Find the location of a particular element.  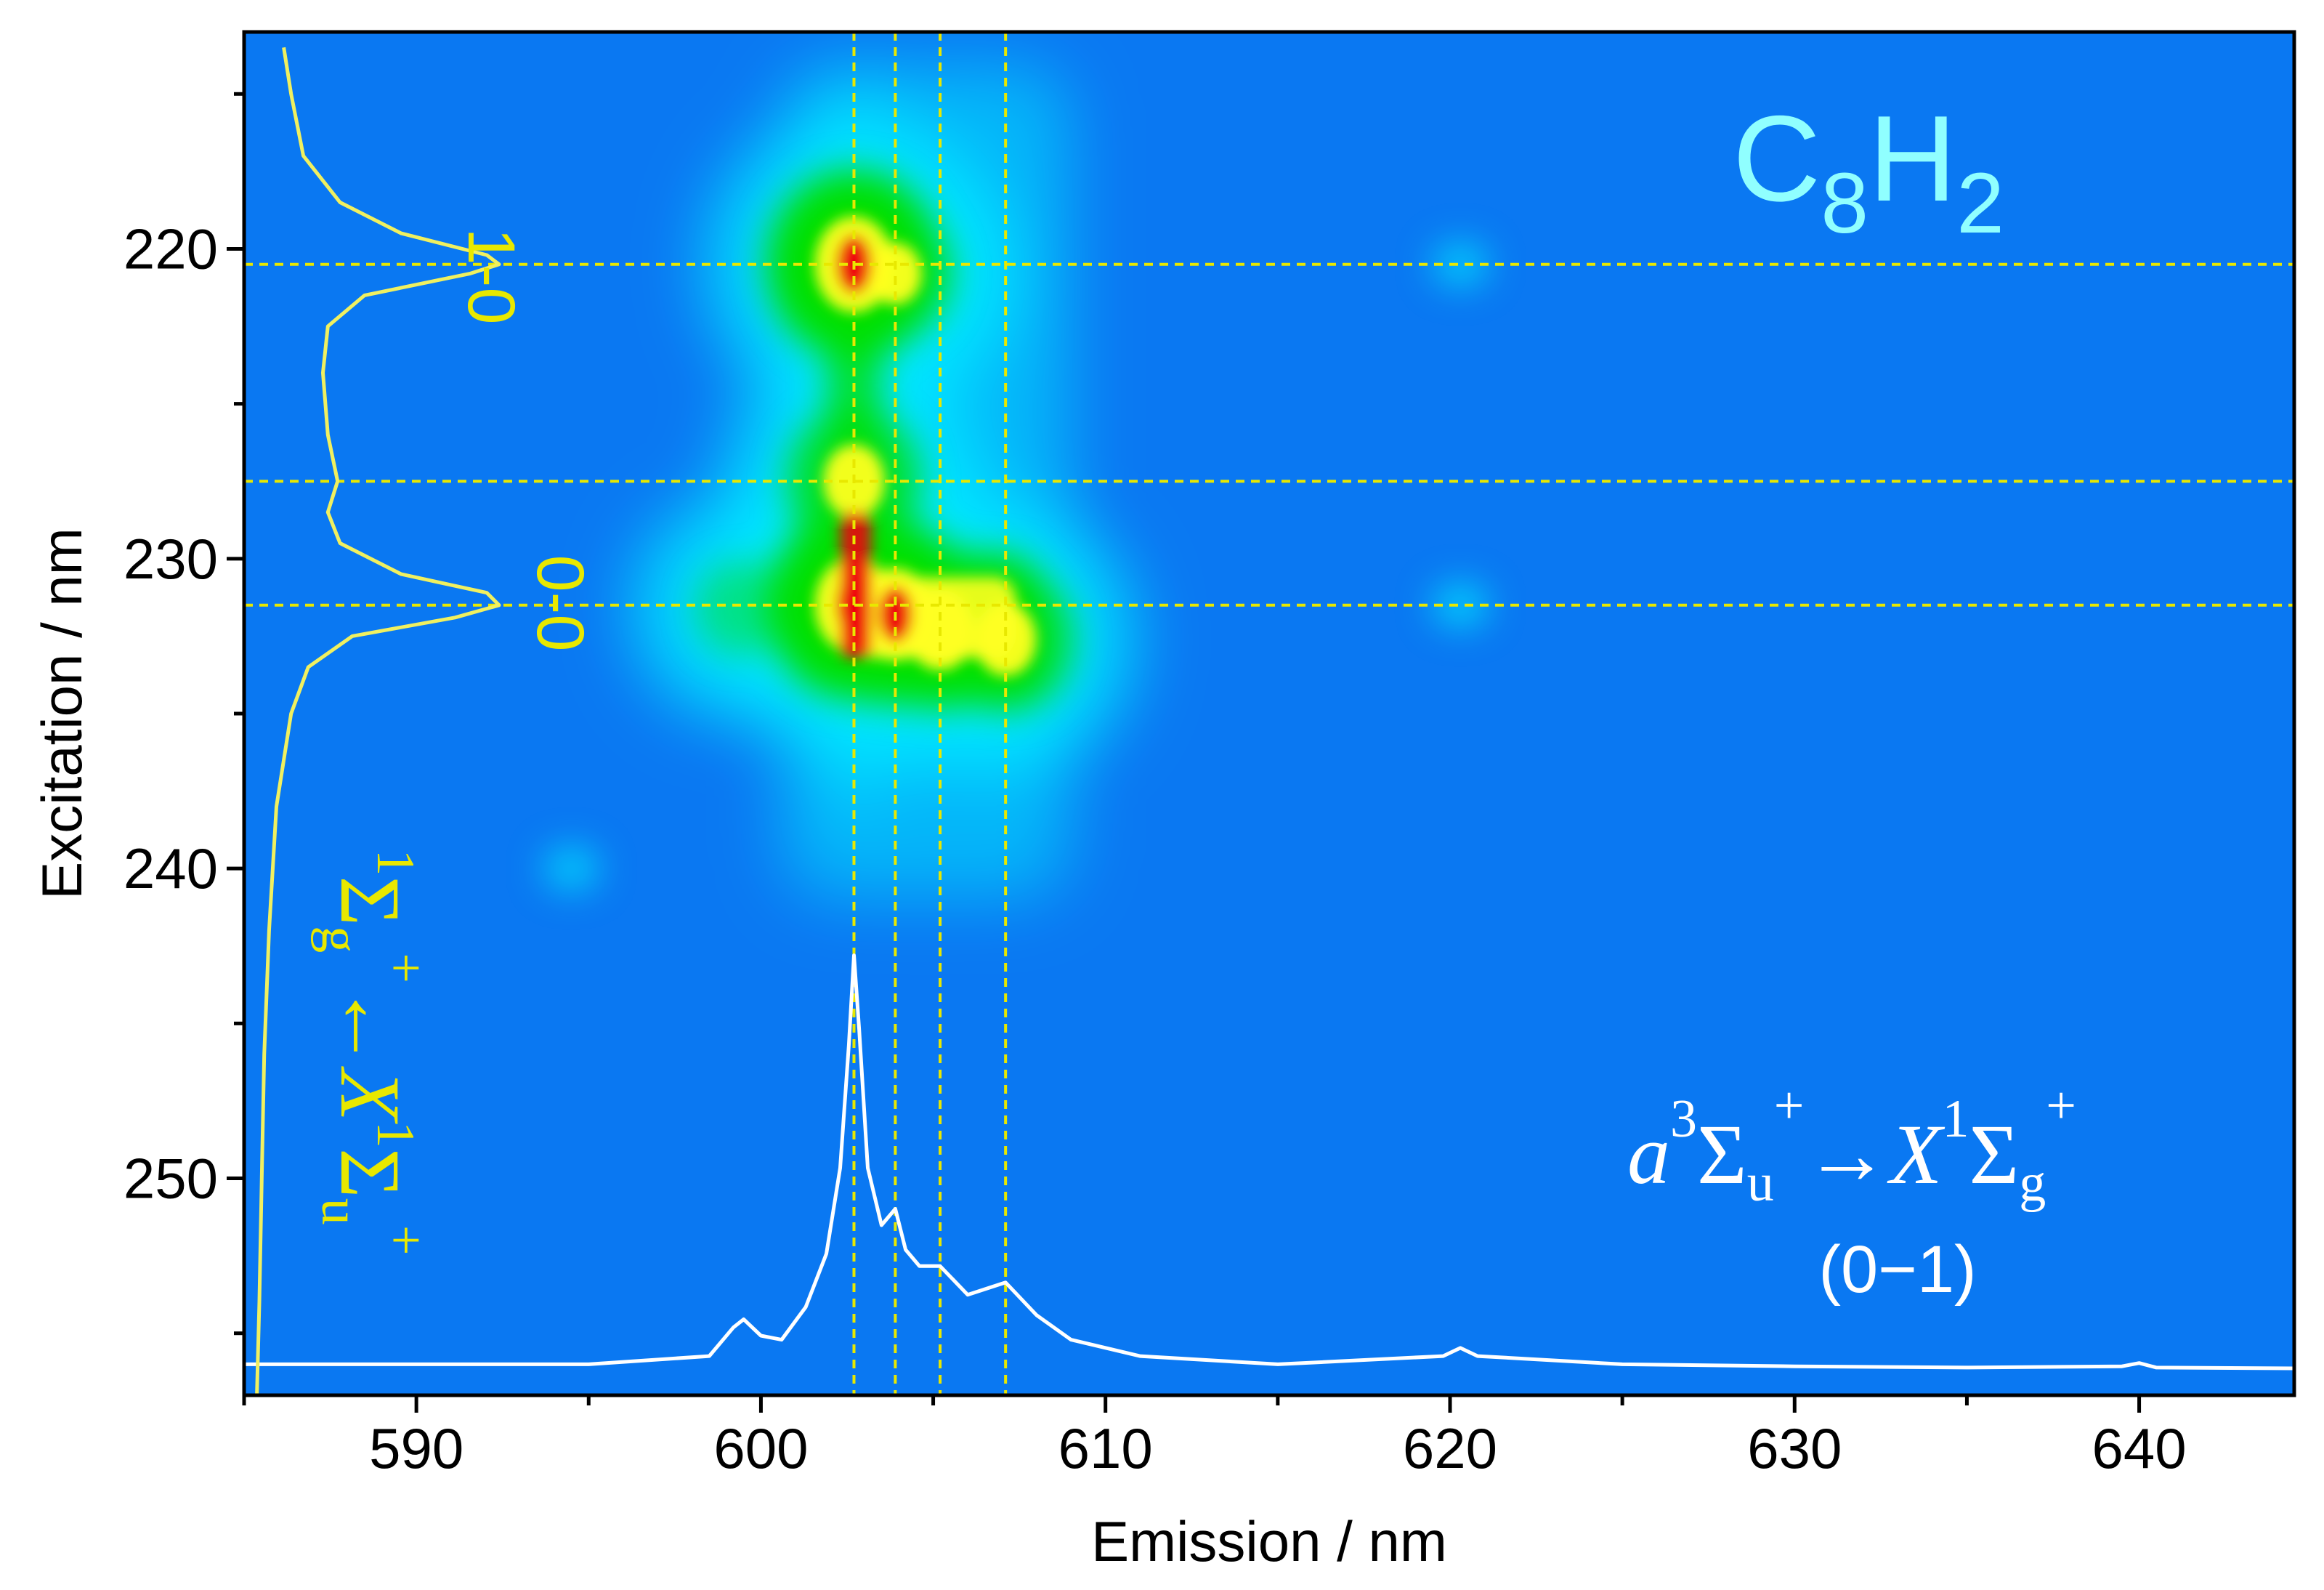

exc-lower-sub: g is located at coordinates (340, 939).